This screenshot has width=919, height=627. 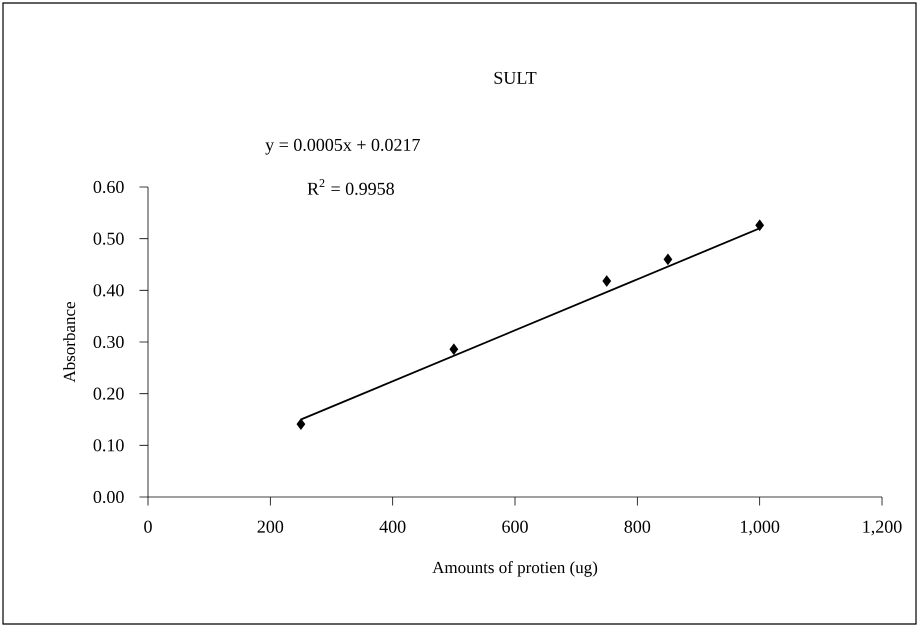 I want to click on y-tick-label: 0.60, so click(x=109, y=187).